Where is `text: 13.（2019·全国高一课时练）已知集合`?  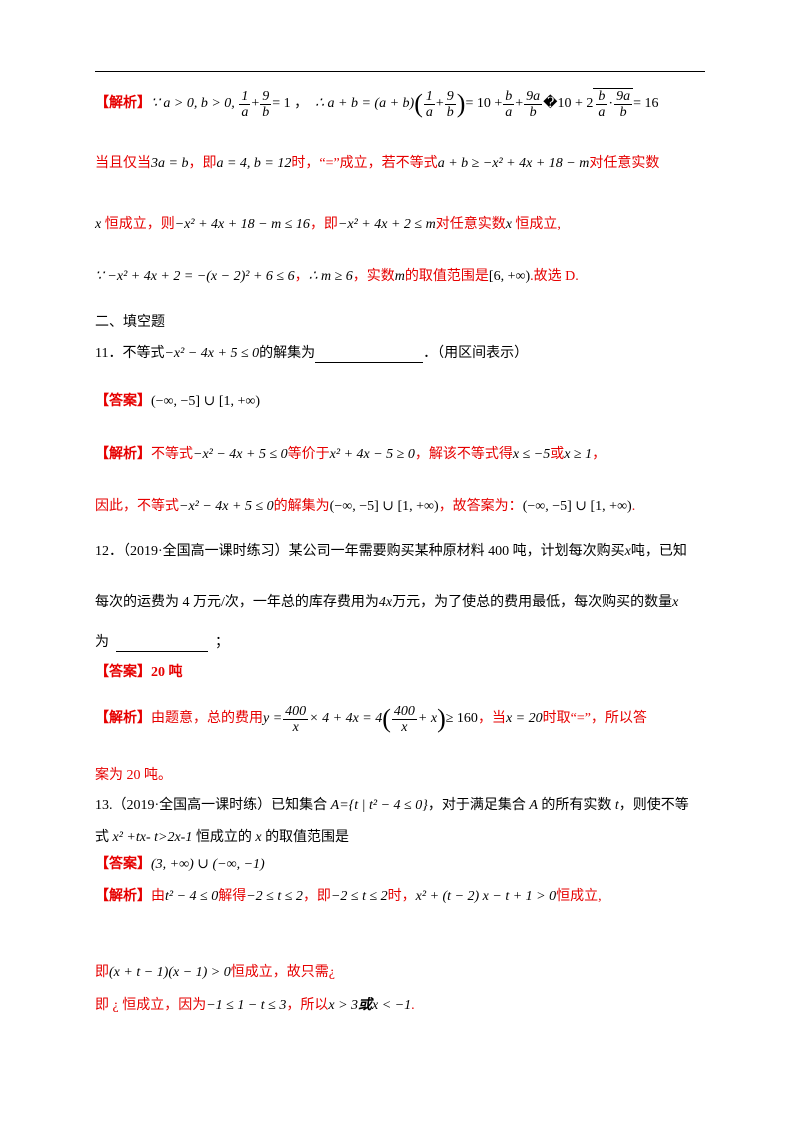 text: 13.（2019·全国高一课时练）已知集合 is located at coordinates (213, 805).